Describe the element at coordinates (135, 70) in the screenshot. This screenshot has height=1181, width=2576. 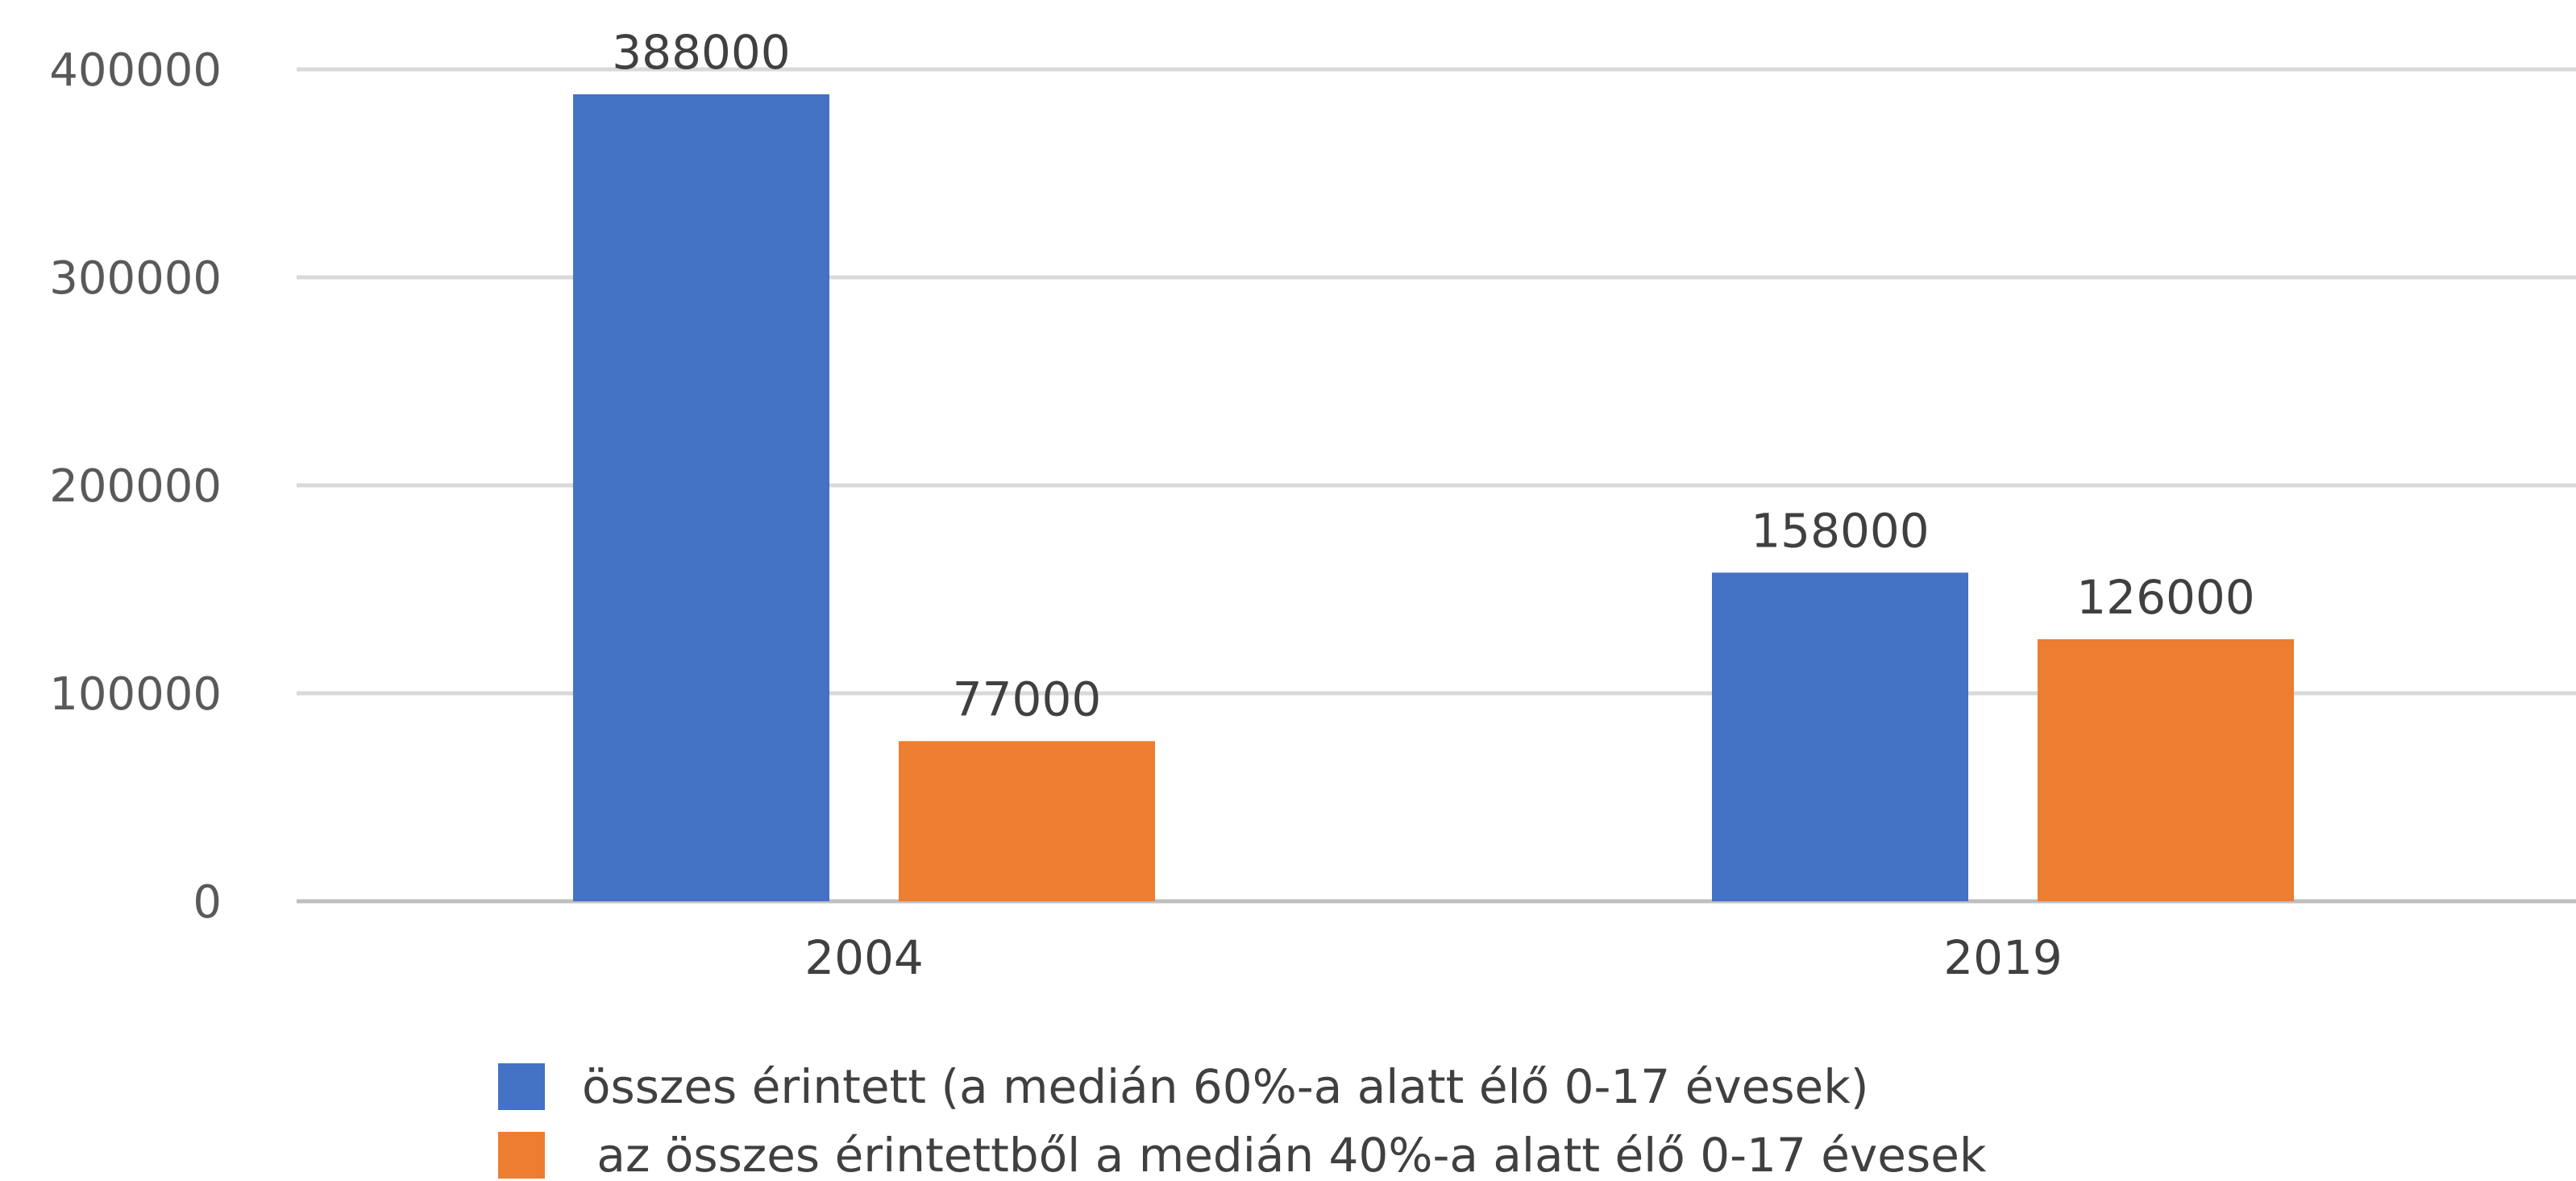
I see `y-tick-label: 400000` at that location.